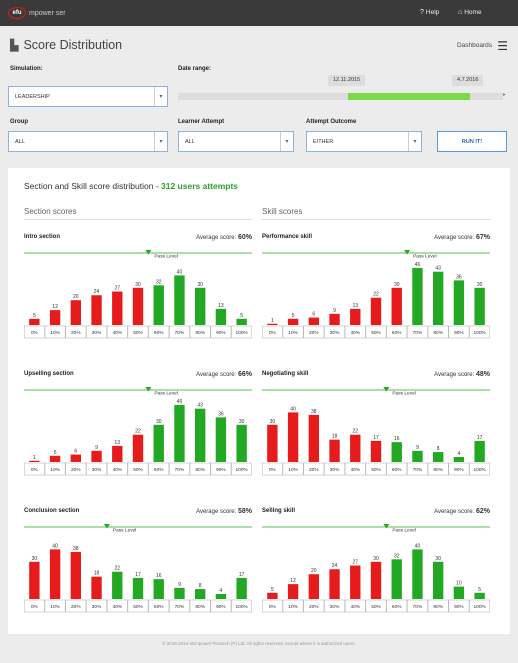  I want to click on pass-level-marker, so click(386, 389).